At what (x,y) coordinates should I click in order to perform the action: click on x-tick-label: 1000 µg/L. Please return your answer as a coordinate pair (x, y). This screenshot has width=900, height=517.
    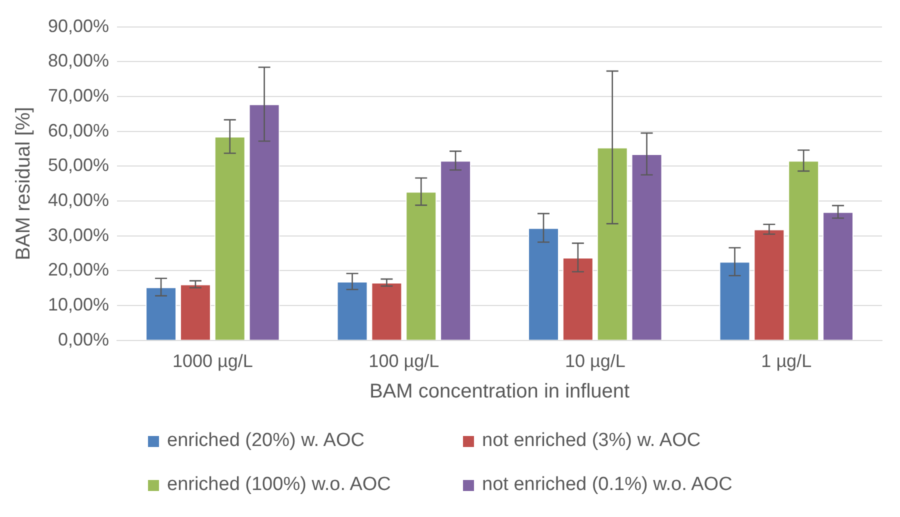
    Looking at the image, I should click on (212, 361).